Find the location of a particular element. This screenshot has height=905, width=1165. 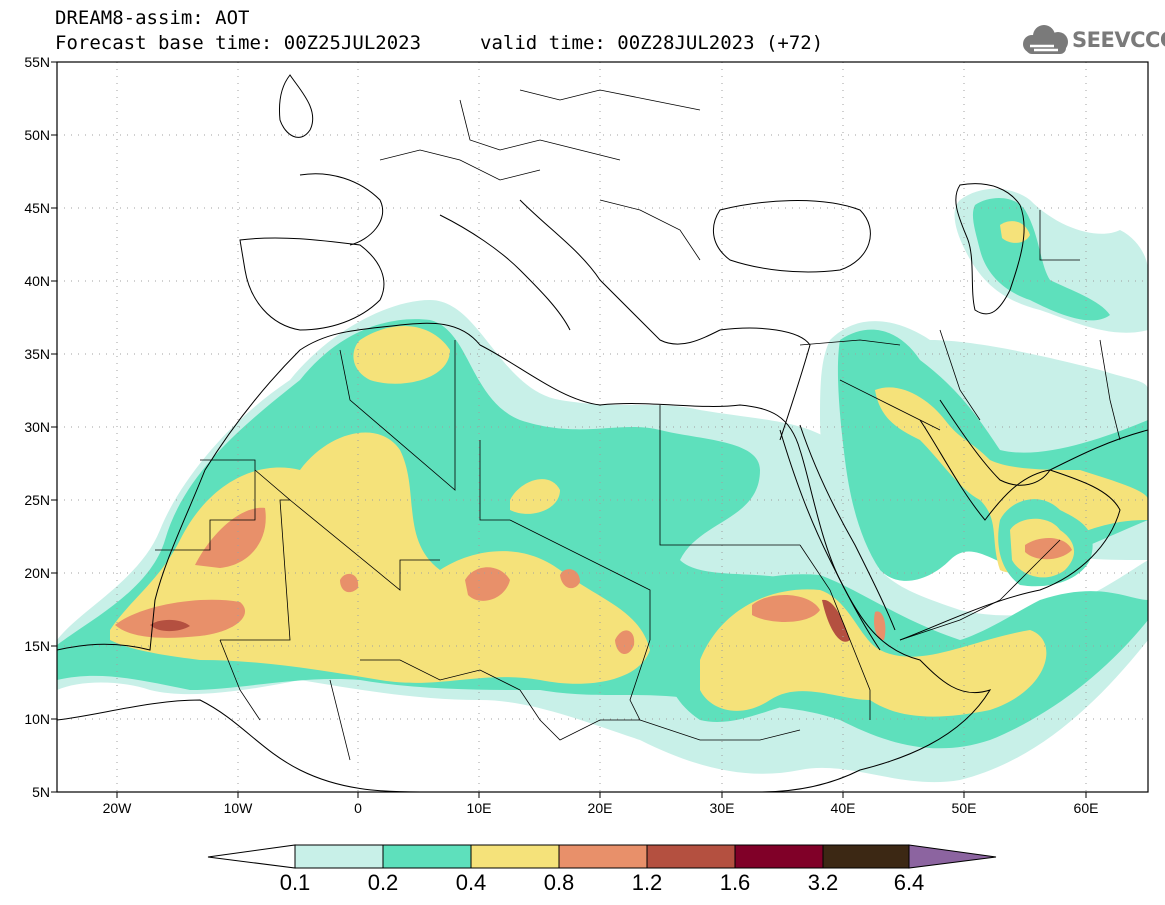

lat-label: 20N is located at coordinates (37, 573).